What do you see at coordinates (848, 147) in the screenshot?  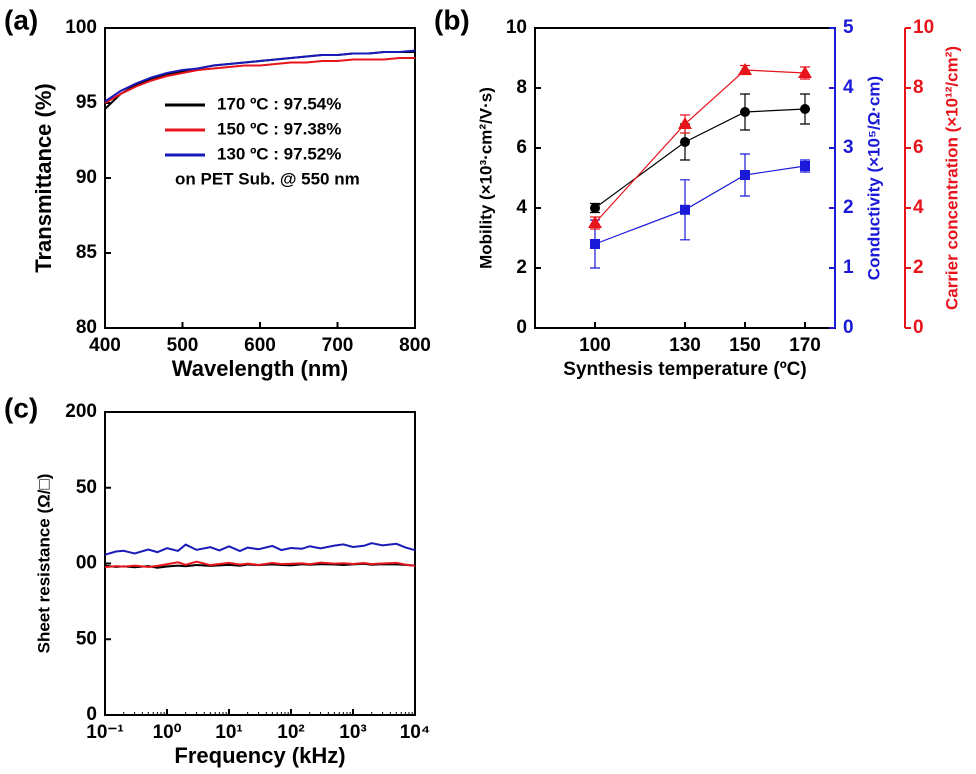 I see `y2-tick-label: 3` at bounding box center [848, 147].